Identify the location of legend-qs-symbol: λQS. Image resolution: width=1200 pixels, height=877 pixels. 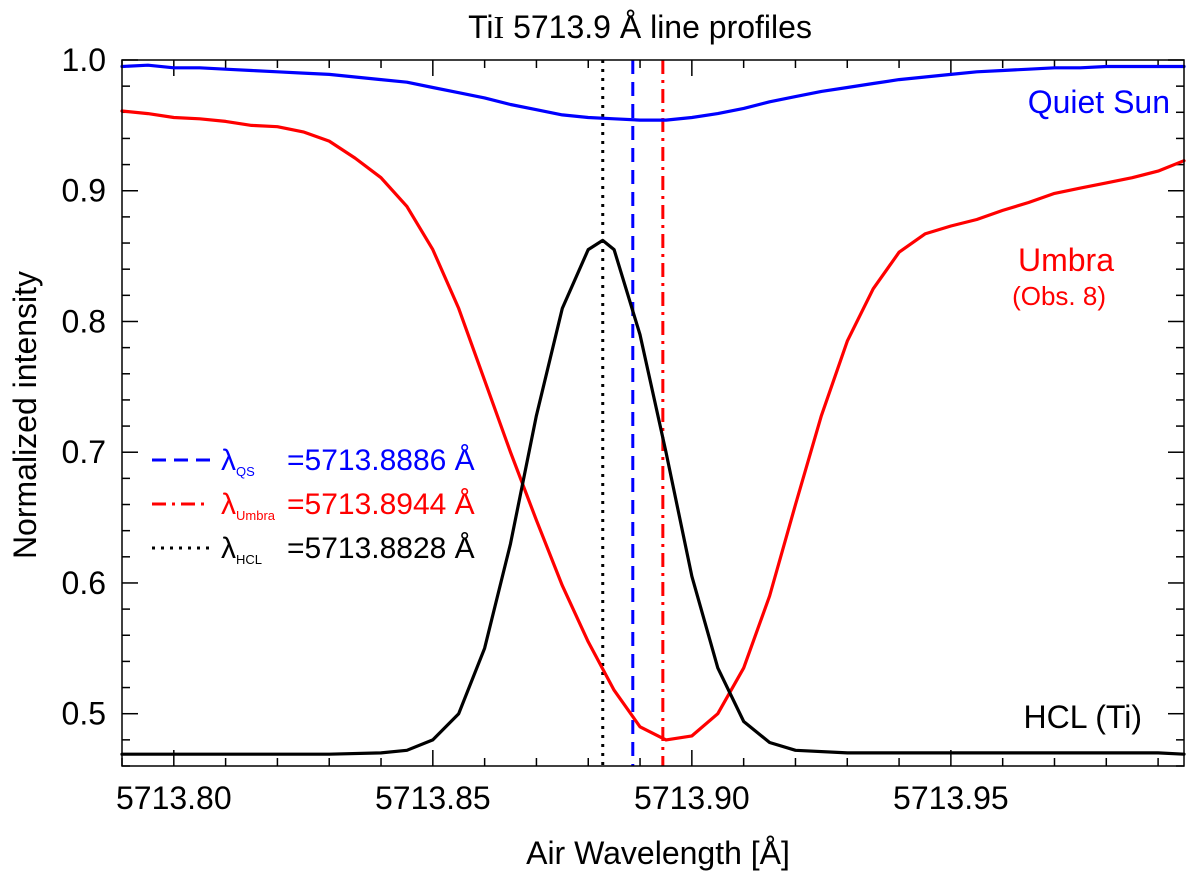
(238, 461).